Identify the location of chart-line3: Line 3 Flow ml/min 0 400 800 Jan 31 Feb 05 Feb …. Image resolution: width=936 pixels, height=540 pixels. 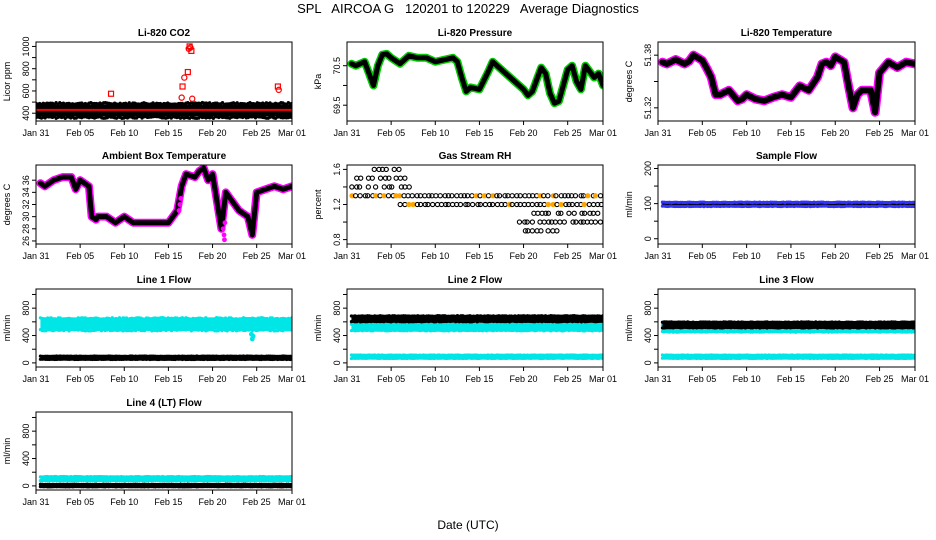
(776, 329).